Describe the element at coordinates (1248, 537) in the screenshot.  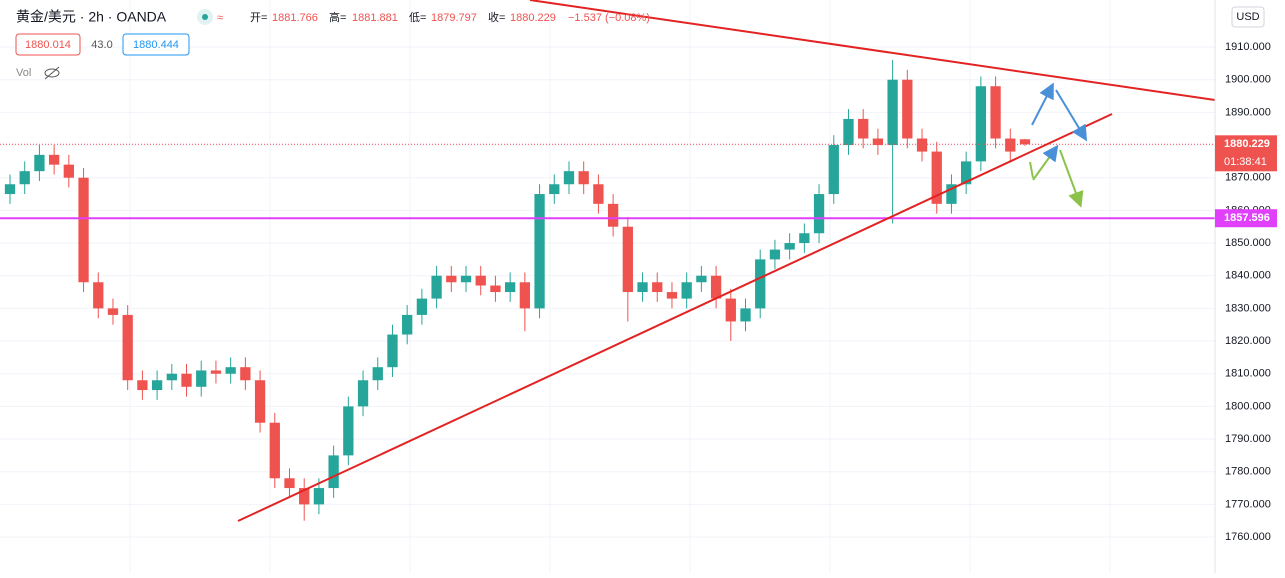
I see `y-tick-label: 1760.000` at that location.